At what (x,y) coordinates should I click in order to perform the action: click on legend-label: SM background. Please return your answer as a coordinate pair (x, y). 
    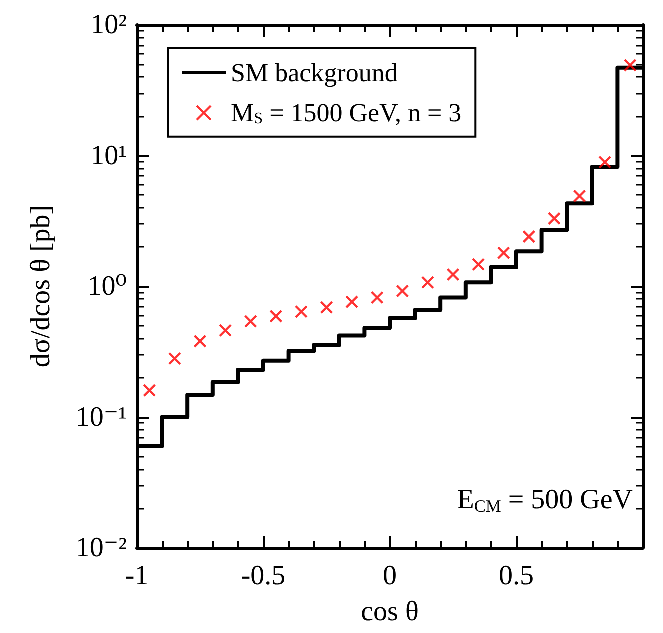
    Looking at the image, I should click on (314, 73).